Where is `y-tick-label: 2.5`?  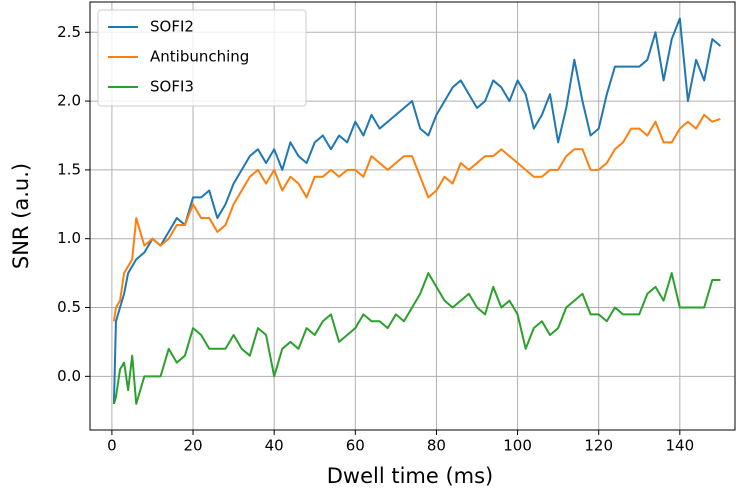
y-tick-label: 2.5 is located at coordinates (69, 32).